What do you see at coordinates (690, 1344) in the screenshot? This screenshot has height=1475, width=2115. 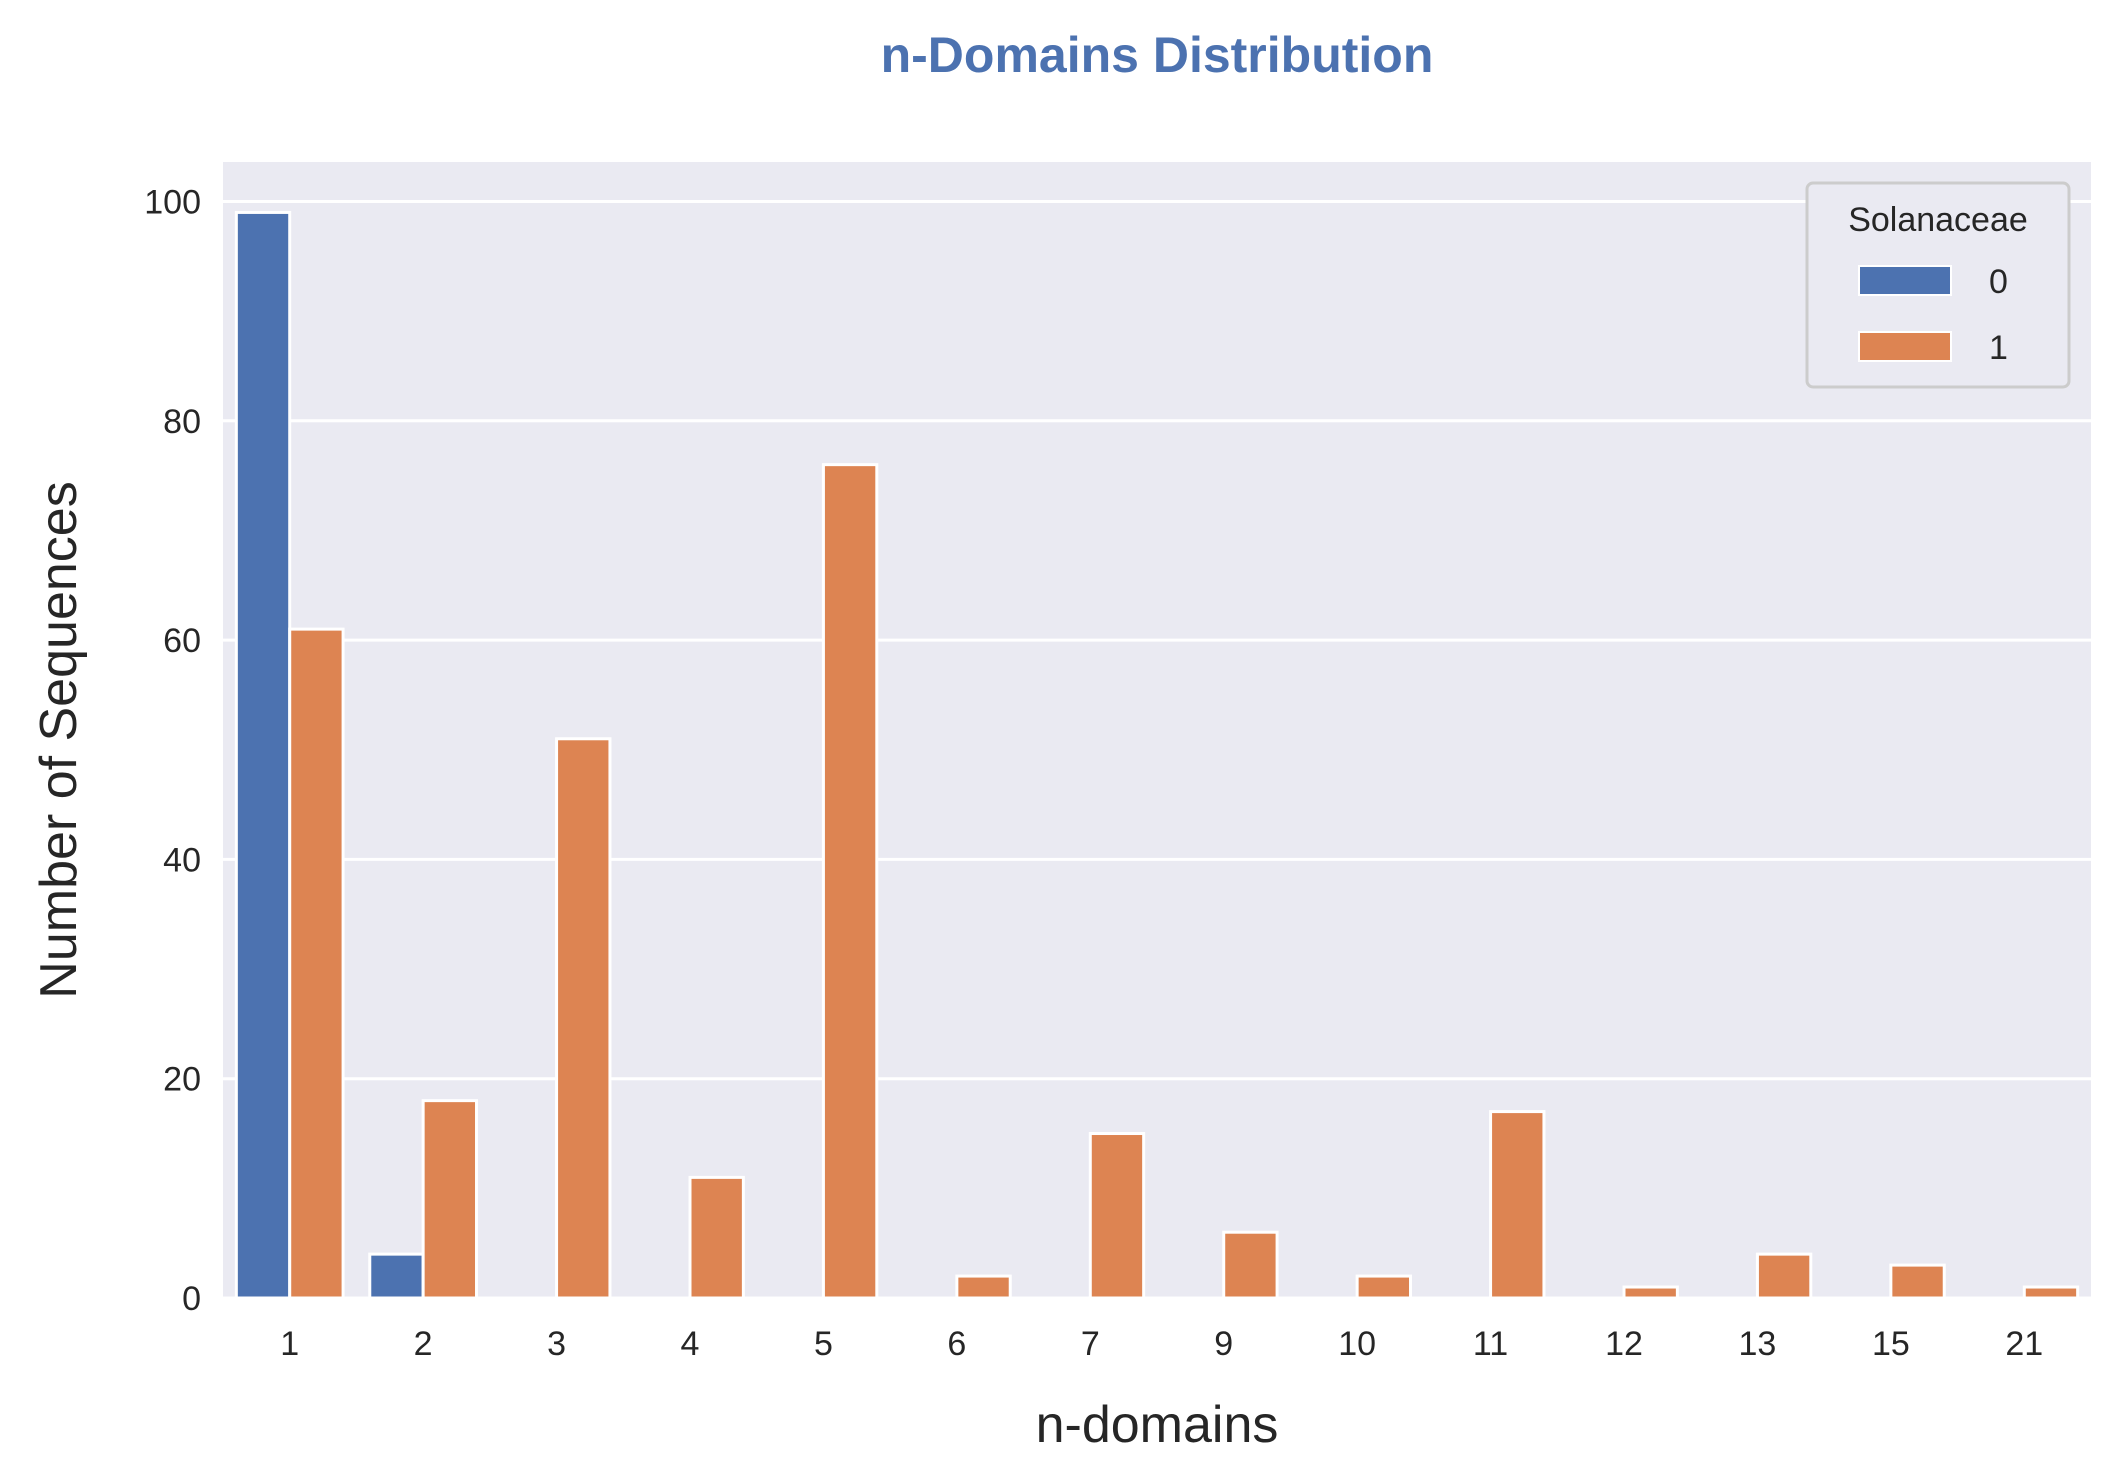 I see `x-tick-label: 4` at bounding box center [690, 1344].